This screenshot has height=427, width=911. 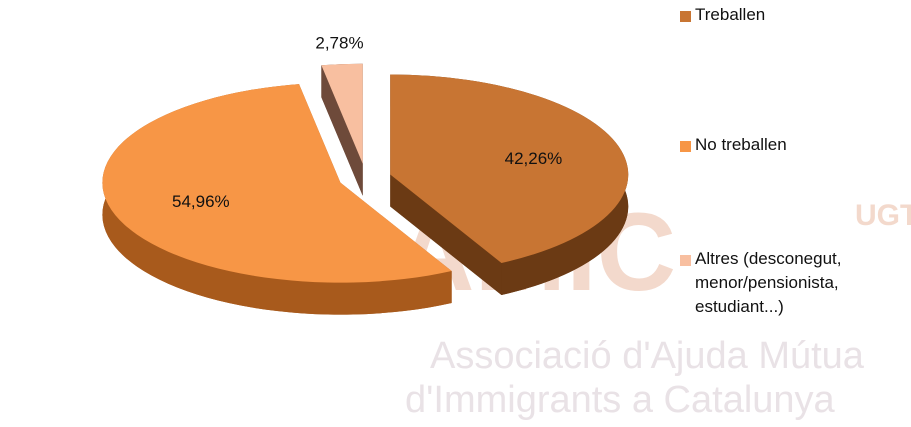 What do you see at coordinates (741, 144) in the screenshot?
I see `legend-label: No treballen` at bounding box center [741, 144].